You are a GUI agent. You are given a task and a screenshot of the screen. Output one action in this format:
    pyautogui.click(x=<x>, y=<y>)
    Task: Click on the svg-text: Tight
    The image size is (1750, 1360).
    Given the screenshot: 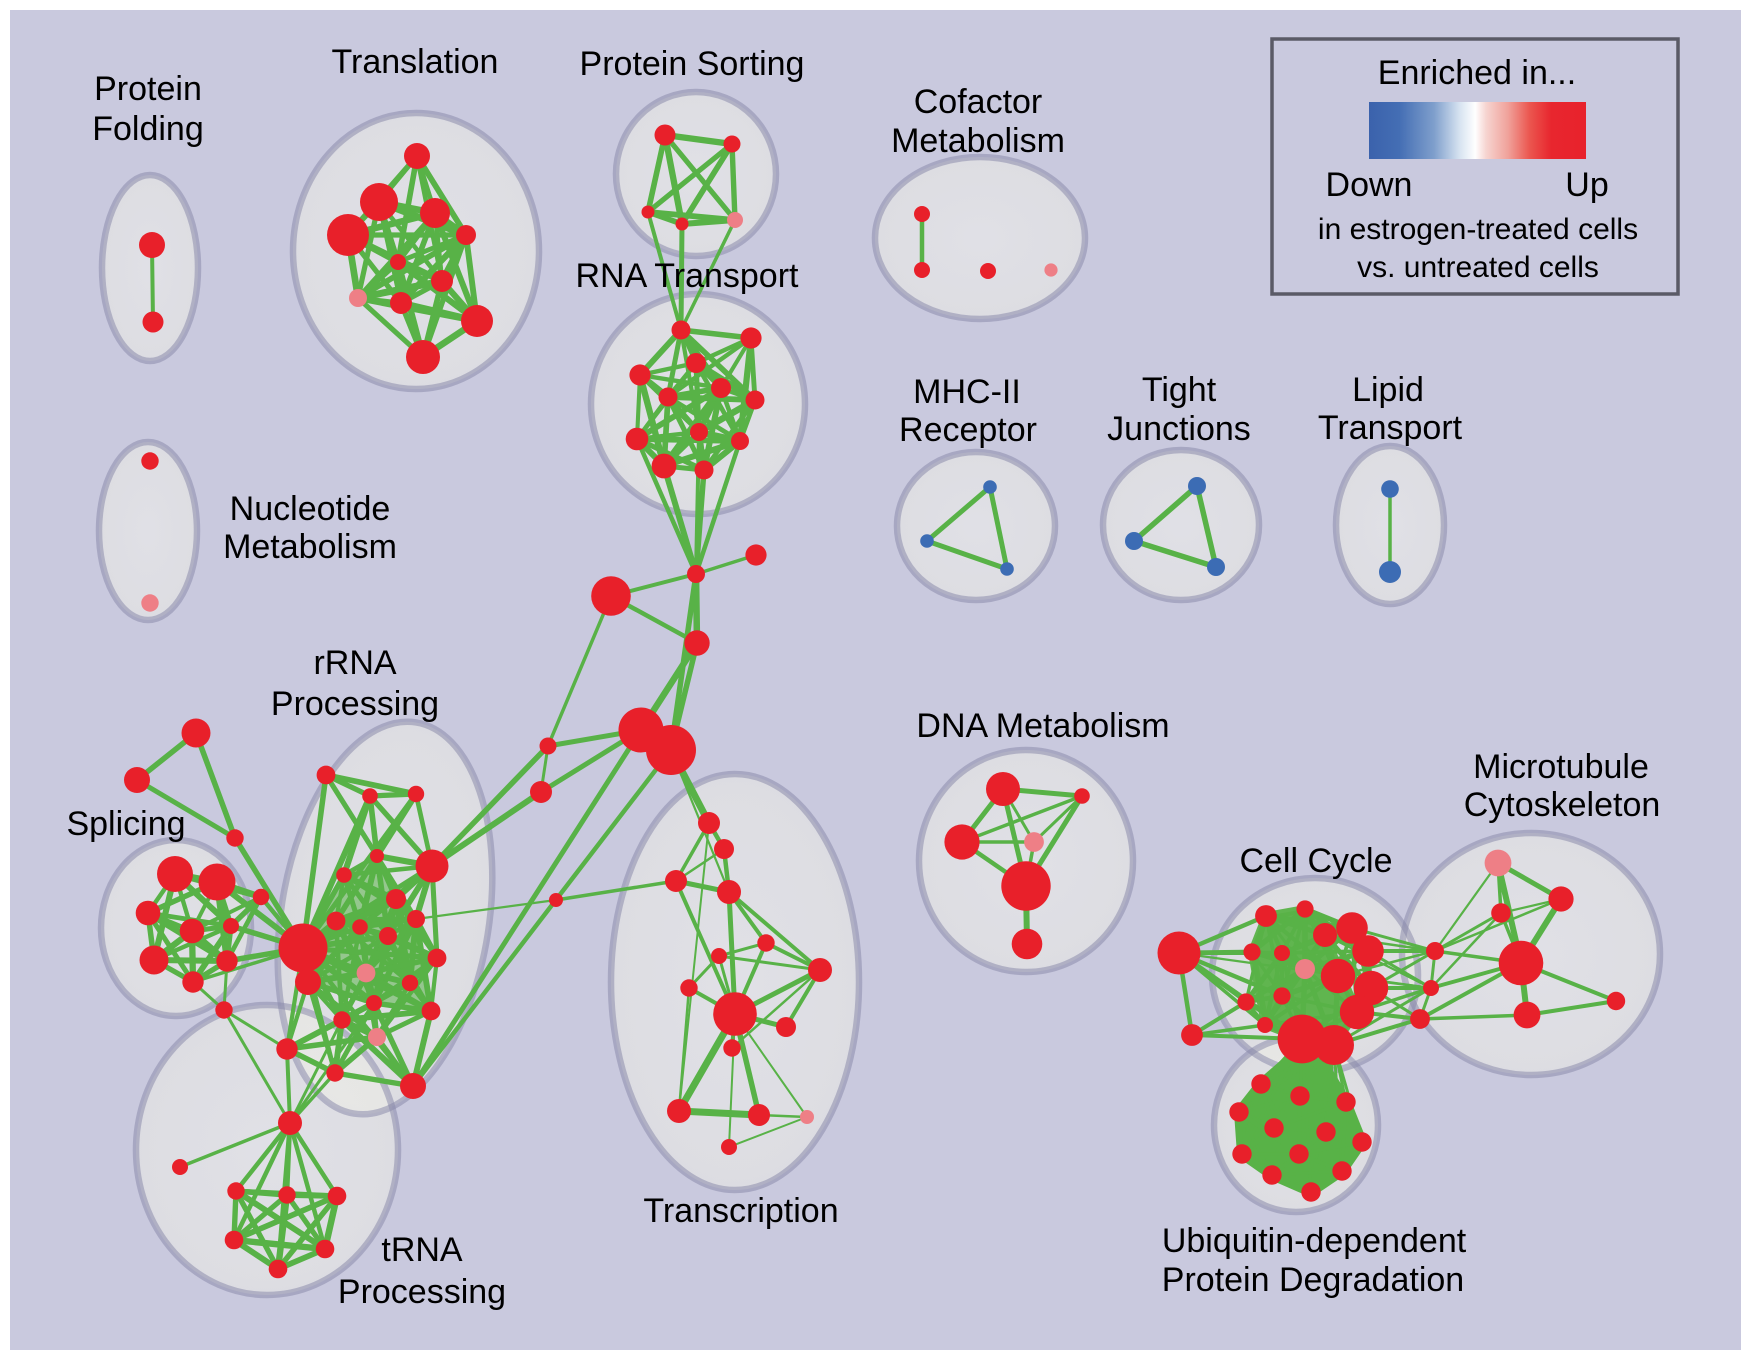 What is the action you would take?
    pyautogui.click(x=1179, y=390)
    